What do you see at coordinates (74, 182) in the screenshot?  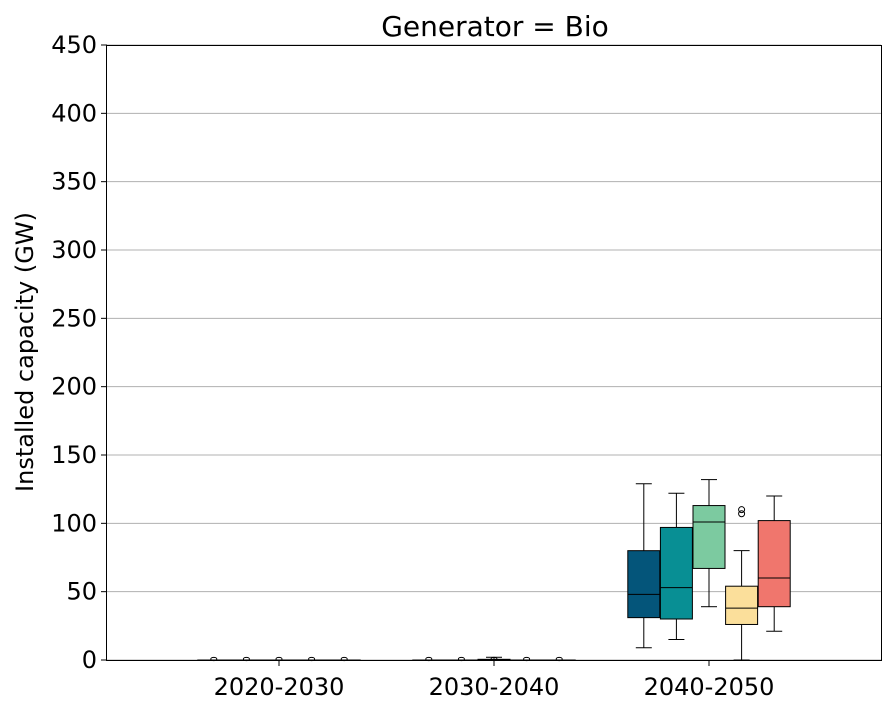 I see `y-tick-label: 350` at bounding box center [74, 182].